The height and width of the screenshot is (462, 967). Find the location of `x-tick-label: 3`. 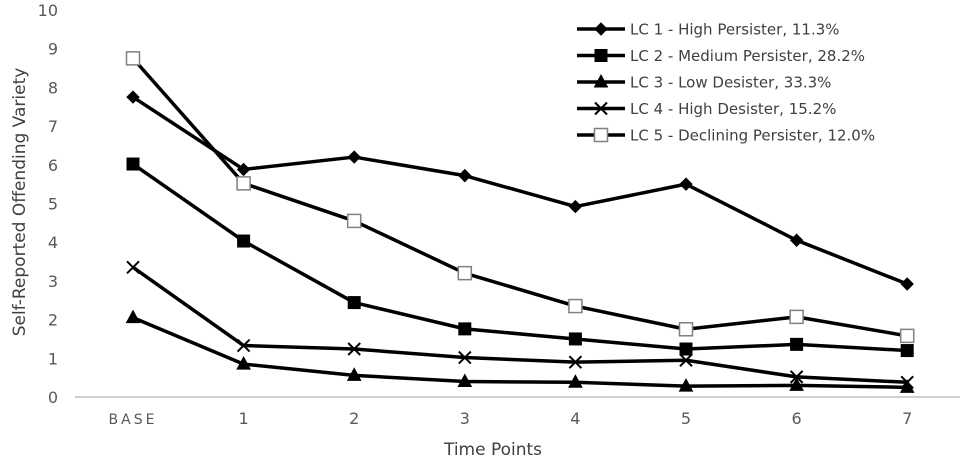

x-tick-label: 3 is located at coordinates (465, 418).